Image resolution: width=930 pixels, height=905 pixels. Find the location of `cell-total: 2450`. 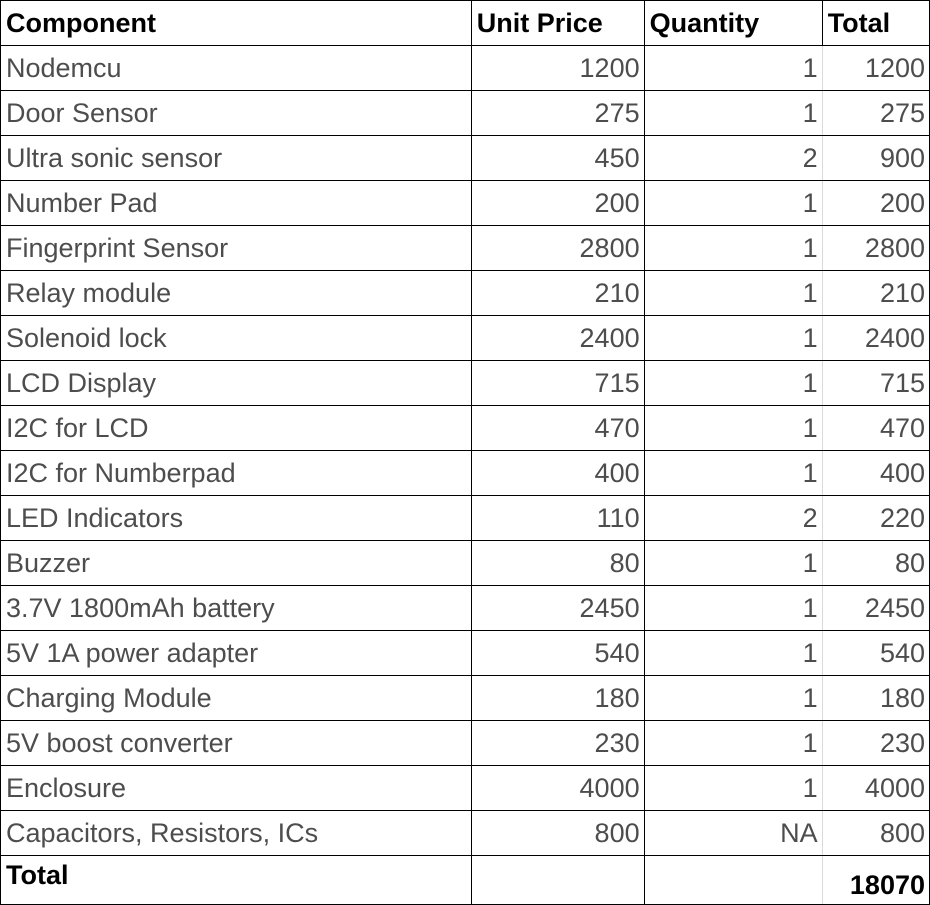

cell-total: 2450 is located at coordinates (875, 608).